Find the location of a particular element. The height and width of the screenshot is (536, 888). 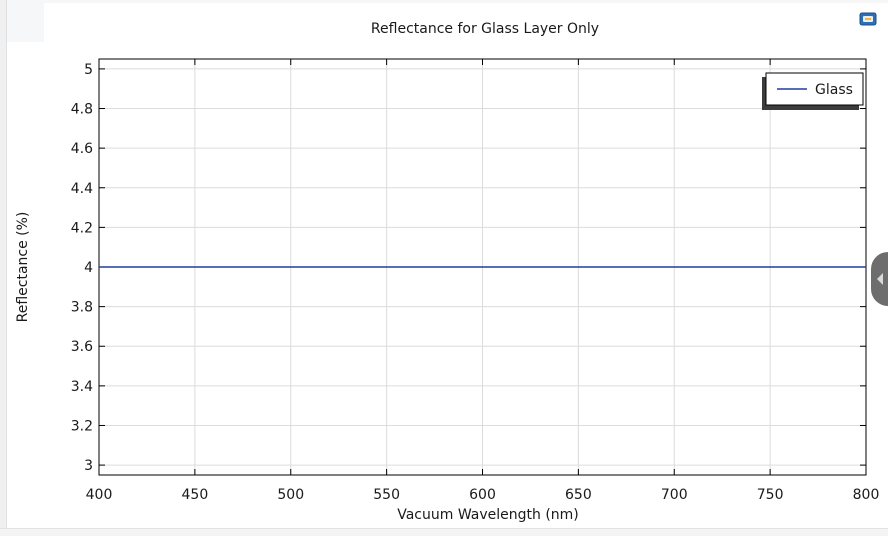

bottom-edge is located at coordinates (444, 532).